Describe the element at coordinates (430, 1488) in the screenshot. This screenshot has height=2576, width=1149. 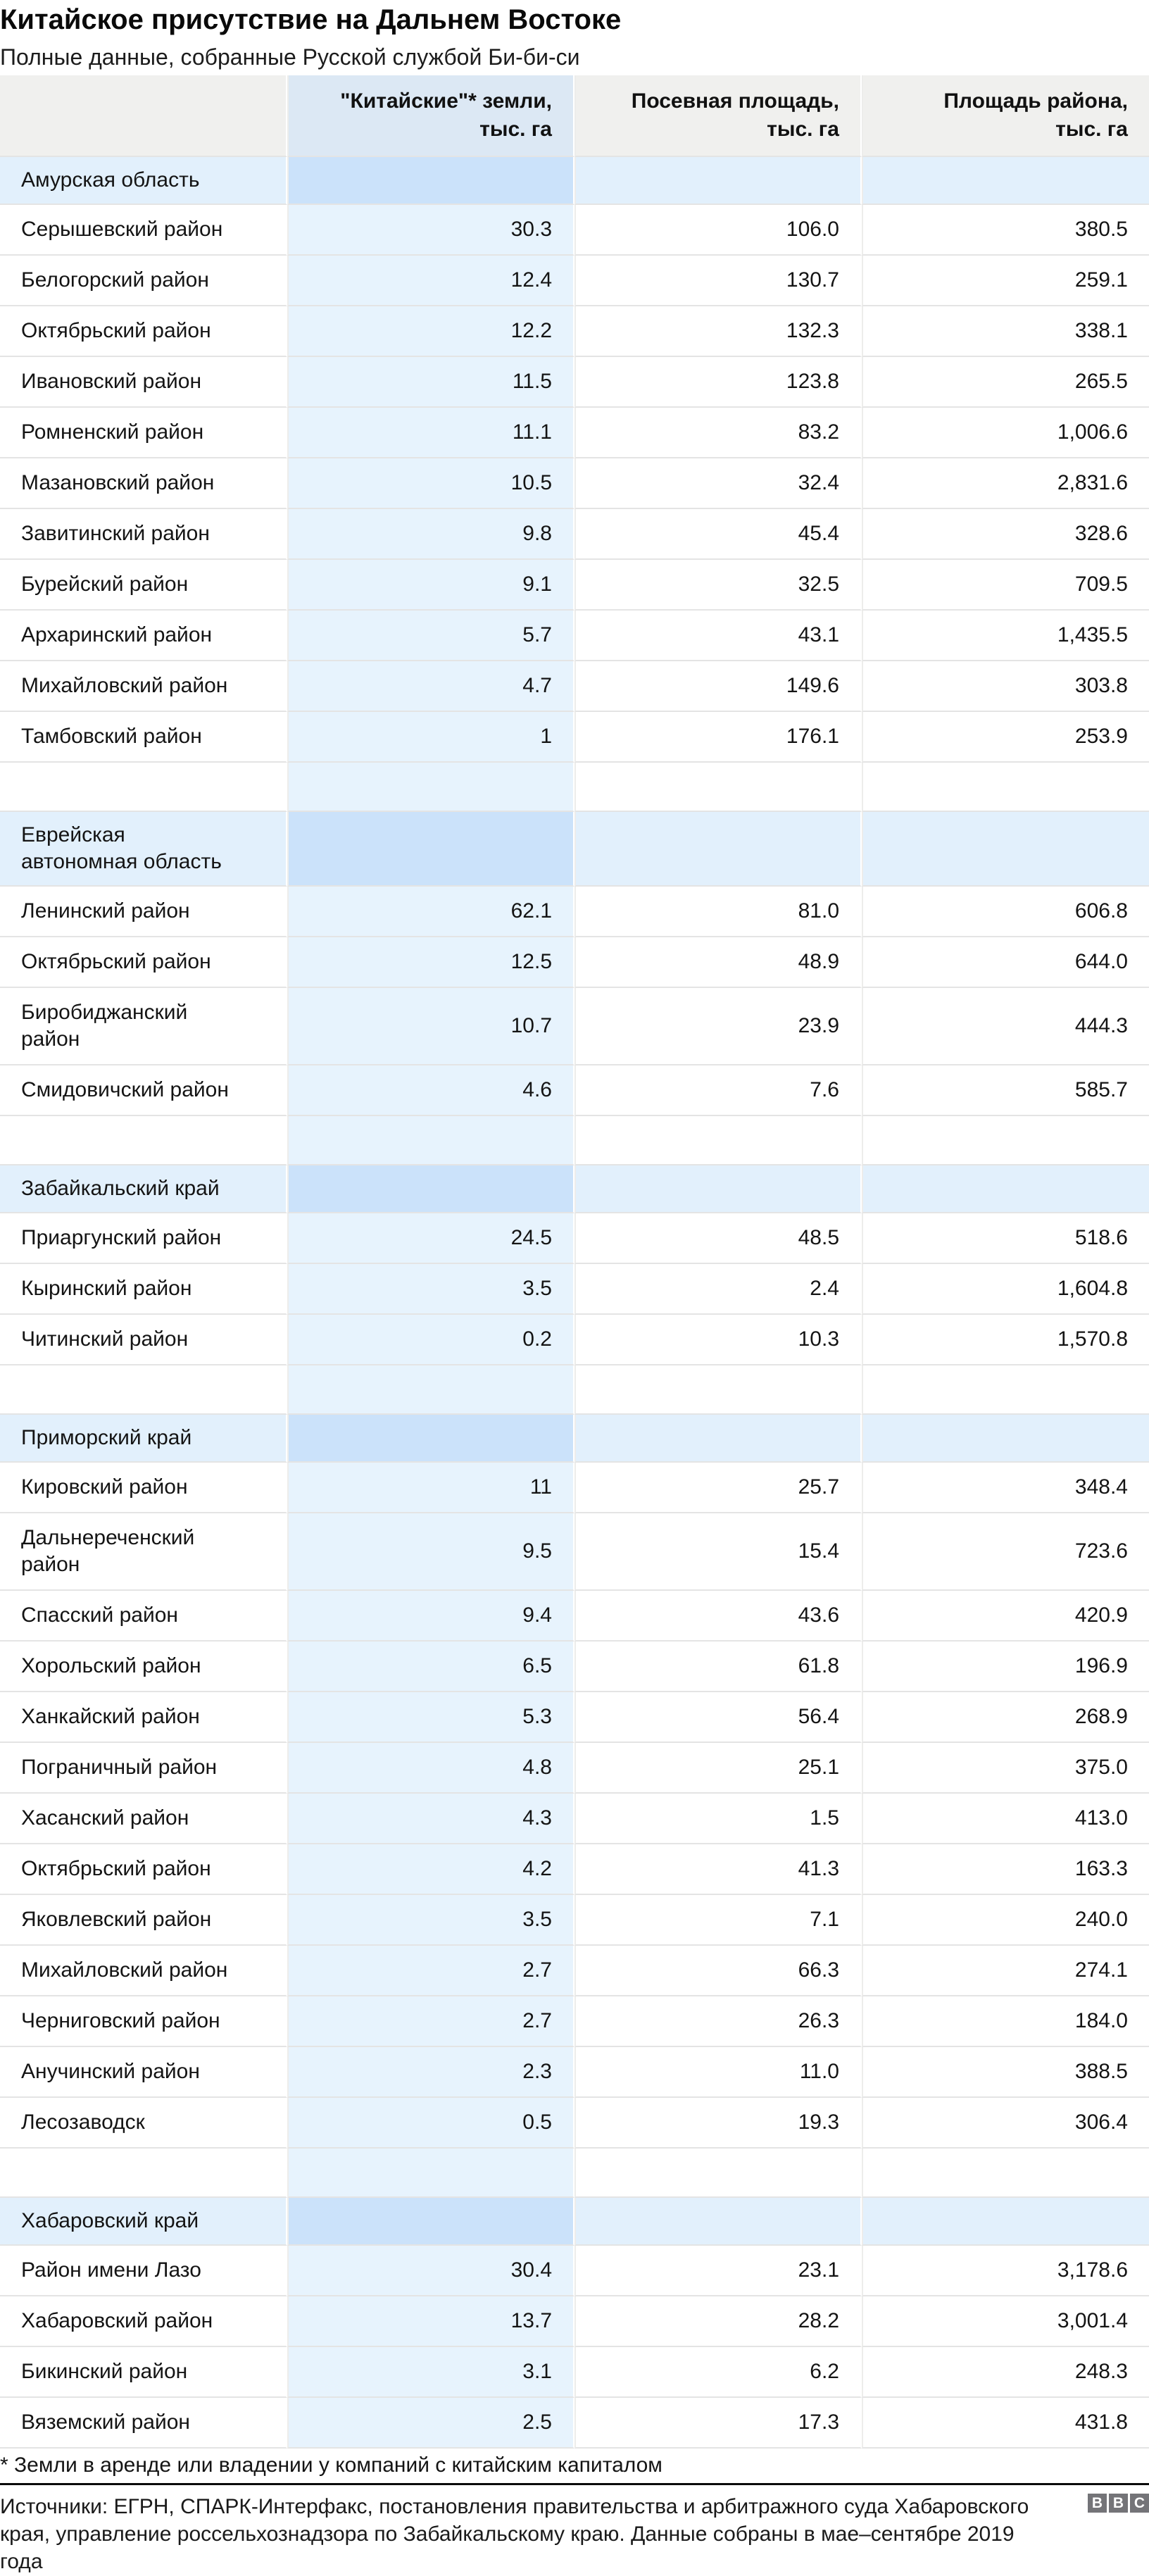
I see `cell-chinese: 11` at that location.